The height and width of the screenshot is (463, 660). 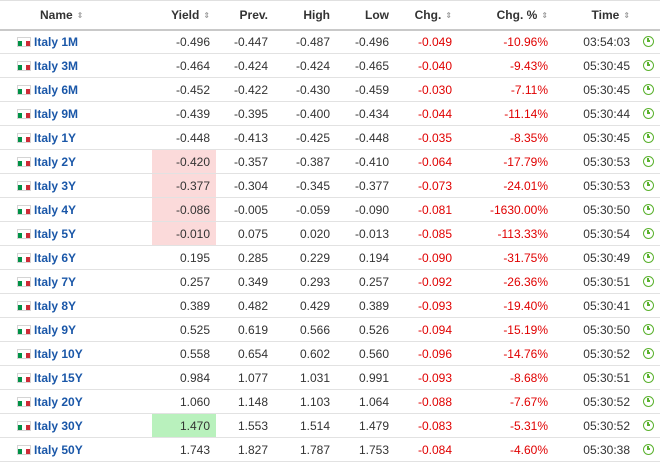 I want to click on header-high: High, so click(x=305, y=15).